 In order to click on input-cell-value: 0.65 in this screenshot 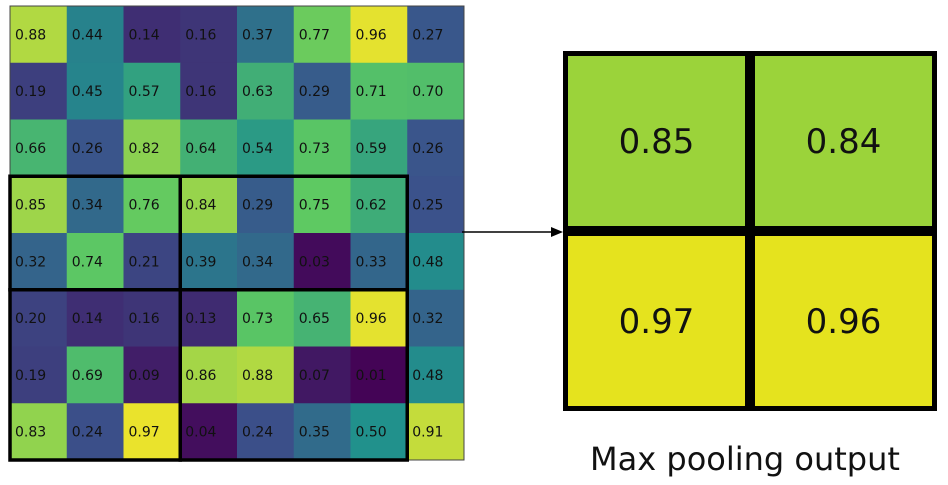, I will do `click(314, 319)`.